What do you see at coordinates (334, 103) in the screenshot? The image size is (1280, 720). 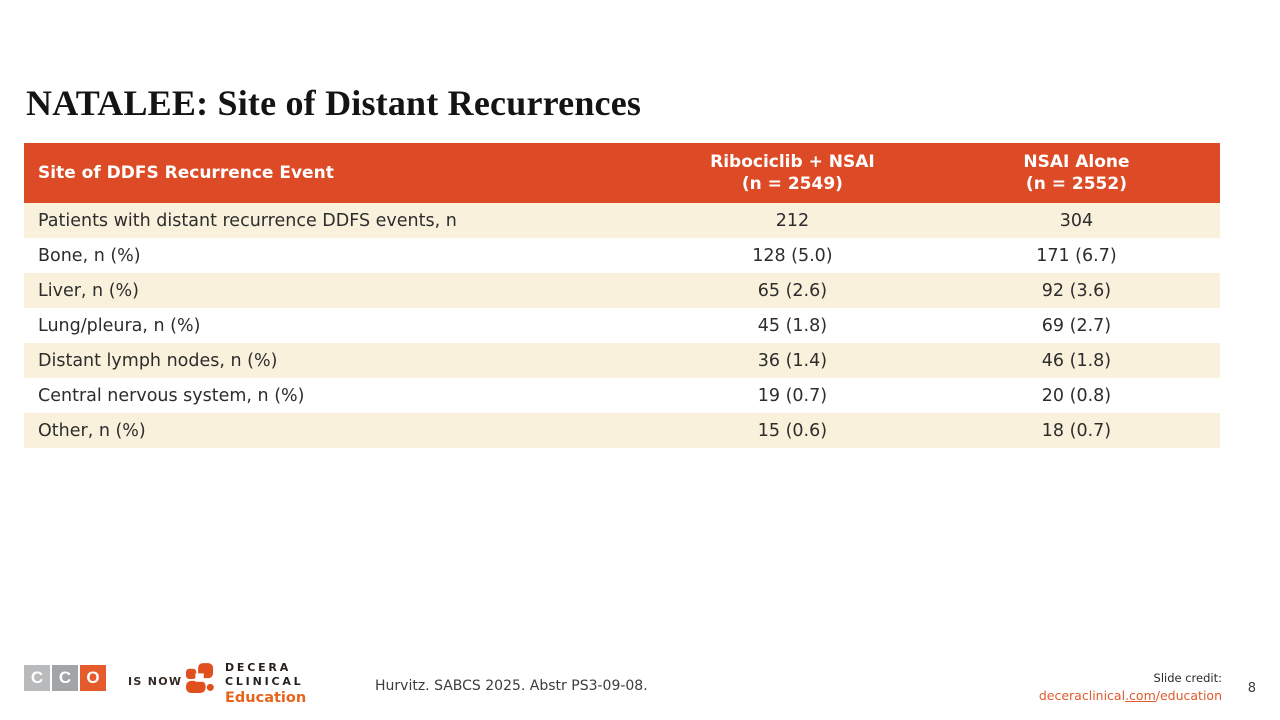 I see `page-title: NATALEE: Site of Distant Recurrences` at bounding box center [334, 103].